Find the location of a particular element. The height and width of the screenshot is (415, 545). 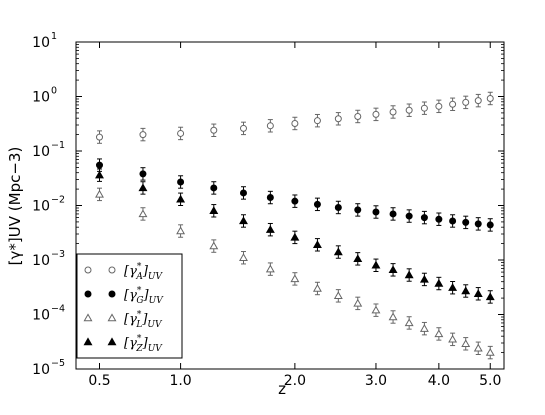

legend-entry: [γ* Z]UV is located at coordinates (123, 344).